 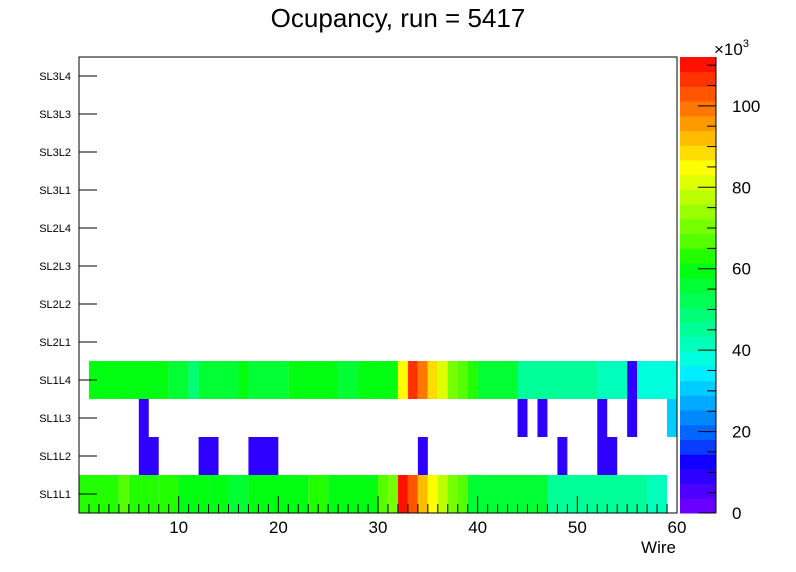 I want to click on x-tick-label: 40, so click(x=477, y=527).